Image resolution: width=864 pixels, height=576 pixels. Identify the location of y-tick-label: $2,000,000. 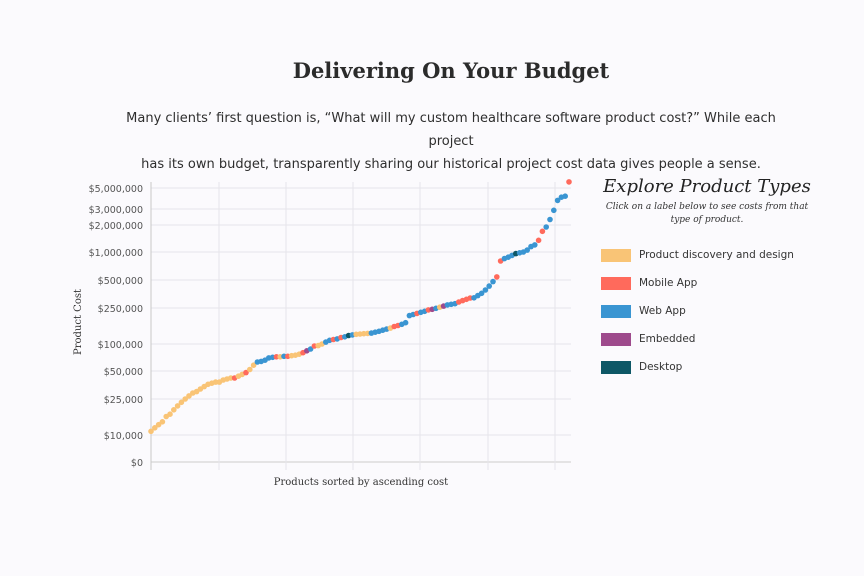
(116, 226).